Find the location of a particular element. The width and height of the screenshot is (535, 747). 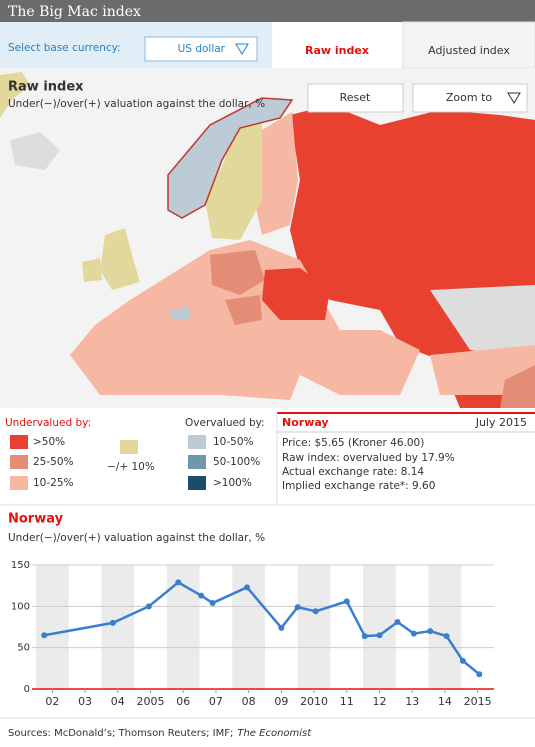

zoom-label: Zoom to is located at coordinates (469, 97).